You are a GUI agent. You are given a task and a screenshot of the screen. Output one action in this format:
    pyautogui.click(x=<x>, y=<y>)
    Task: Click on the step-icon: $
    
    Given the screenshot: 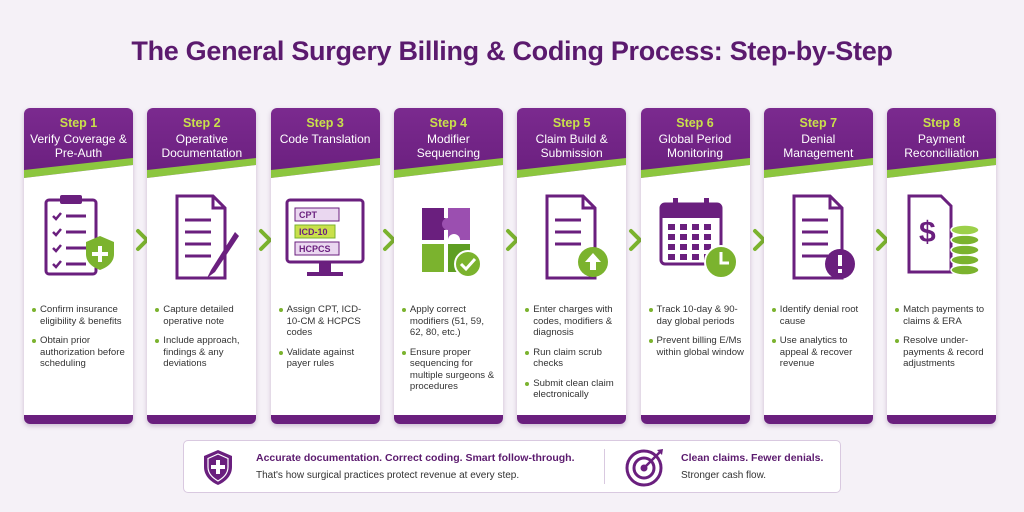 What is the action you would take?
    pyautogui.click(x=943, y=235)
    